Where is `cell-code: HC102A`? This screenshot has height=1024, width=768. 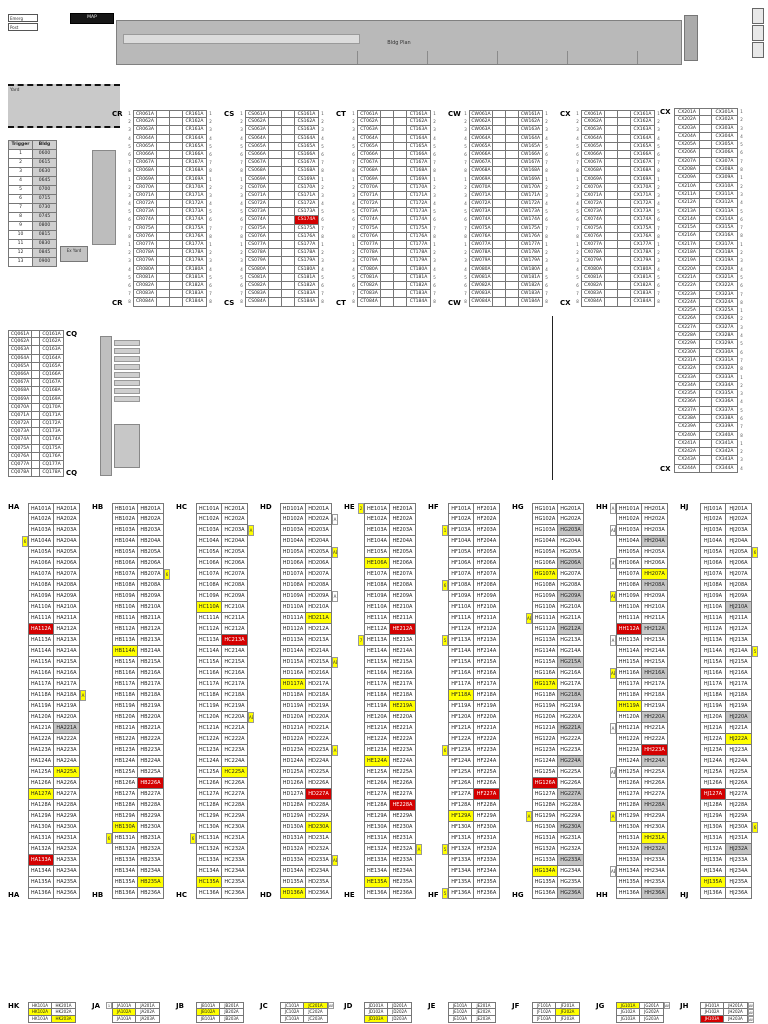 cell-code: HC102A is located at coordinates (209, 519).